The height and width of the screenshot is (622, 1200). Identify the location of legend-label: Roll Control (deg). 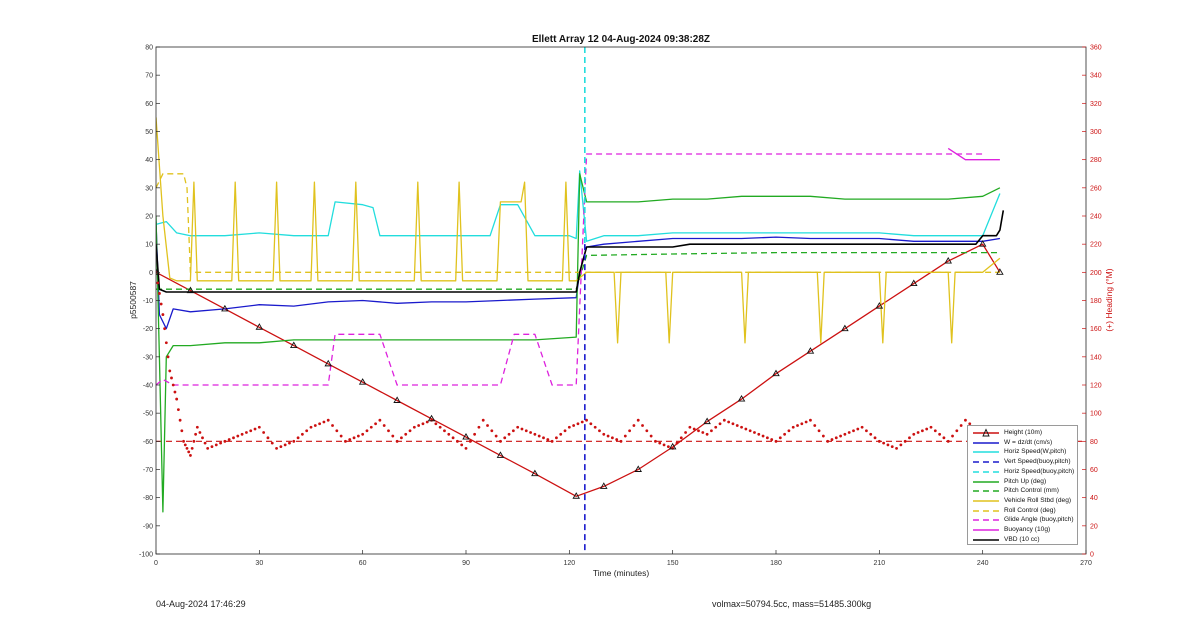
(1030, 510).